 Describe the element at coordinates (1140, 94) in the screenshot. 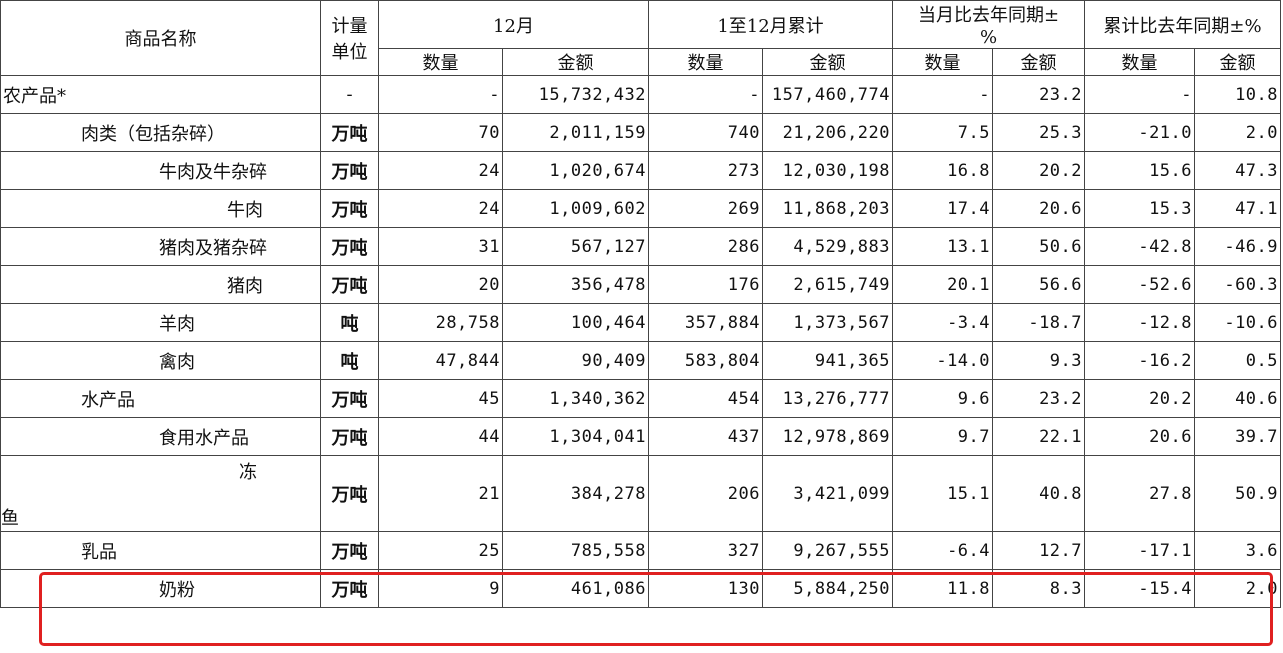

I see `row-yc-qty: -` at that location.